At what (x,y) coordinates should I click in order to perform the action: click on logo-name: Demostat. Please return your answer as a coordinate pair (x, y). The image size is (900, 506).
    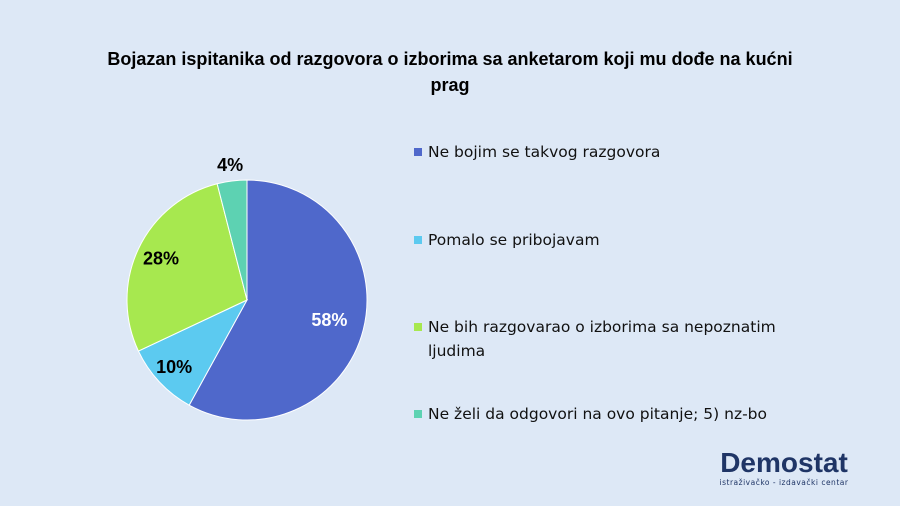
    Looking at the image, I should click on (784, 462).